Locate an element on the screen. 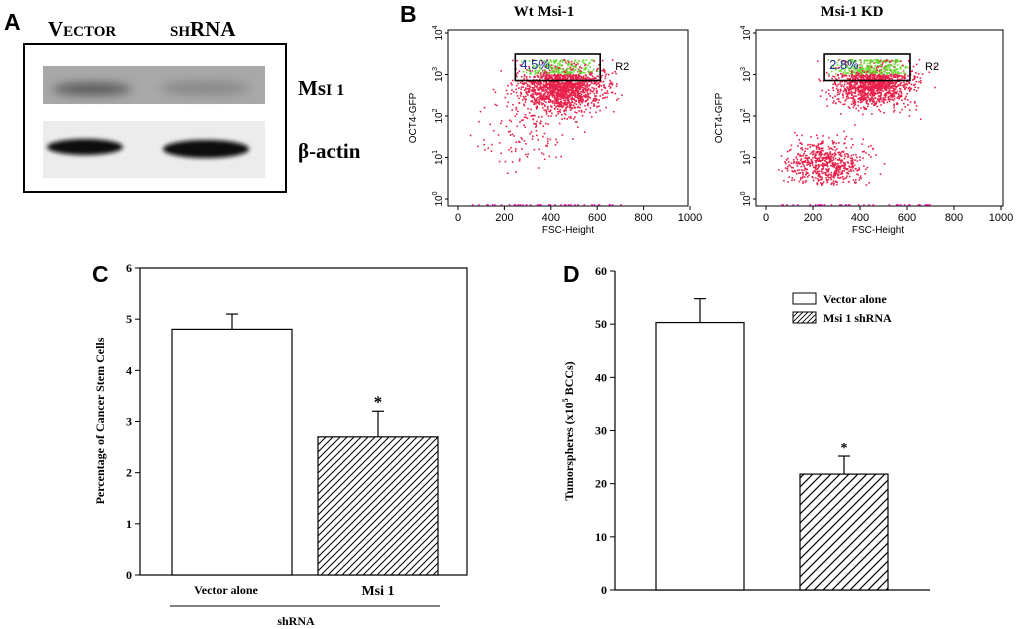 This screenshot has width=1020, height=629. panel-label-a: A is located at coordinates (12, 22).